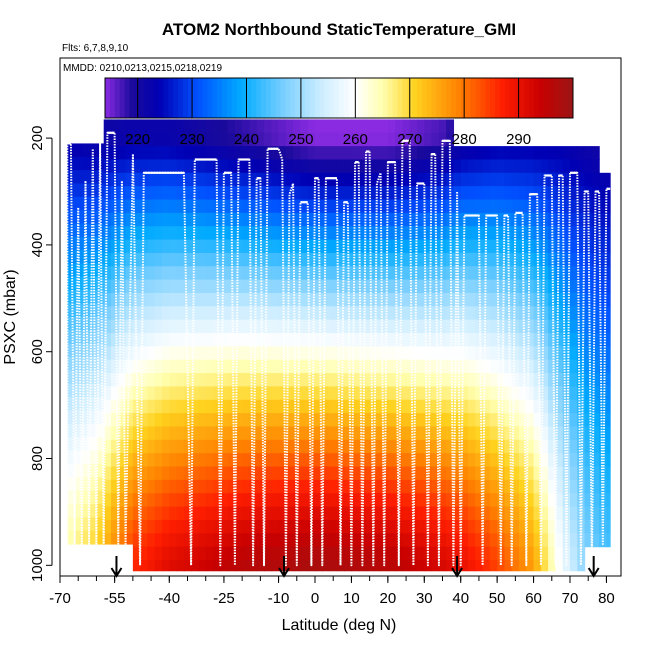 Image resolution: width=650 pixels, height=650 pixels. What do you see at coordinates (115, 598) in the screenshot?
I see `x-tick-label: -55` at bounding box center [115, 598].